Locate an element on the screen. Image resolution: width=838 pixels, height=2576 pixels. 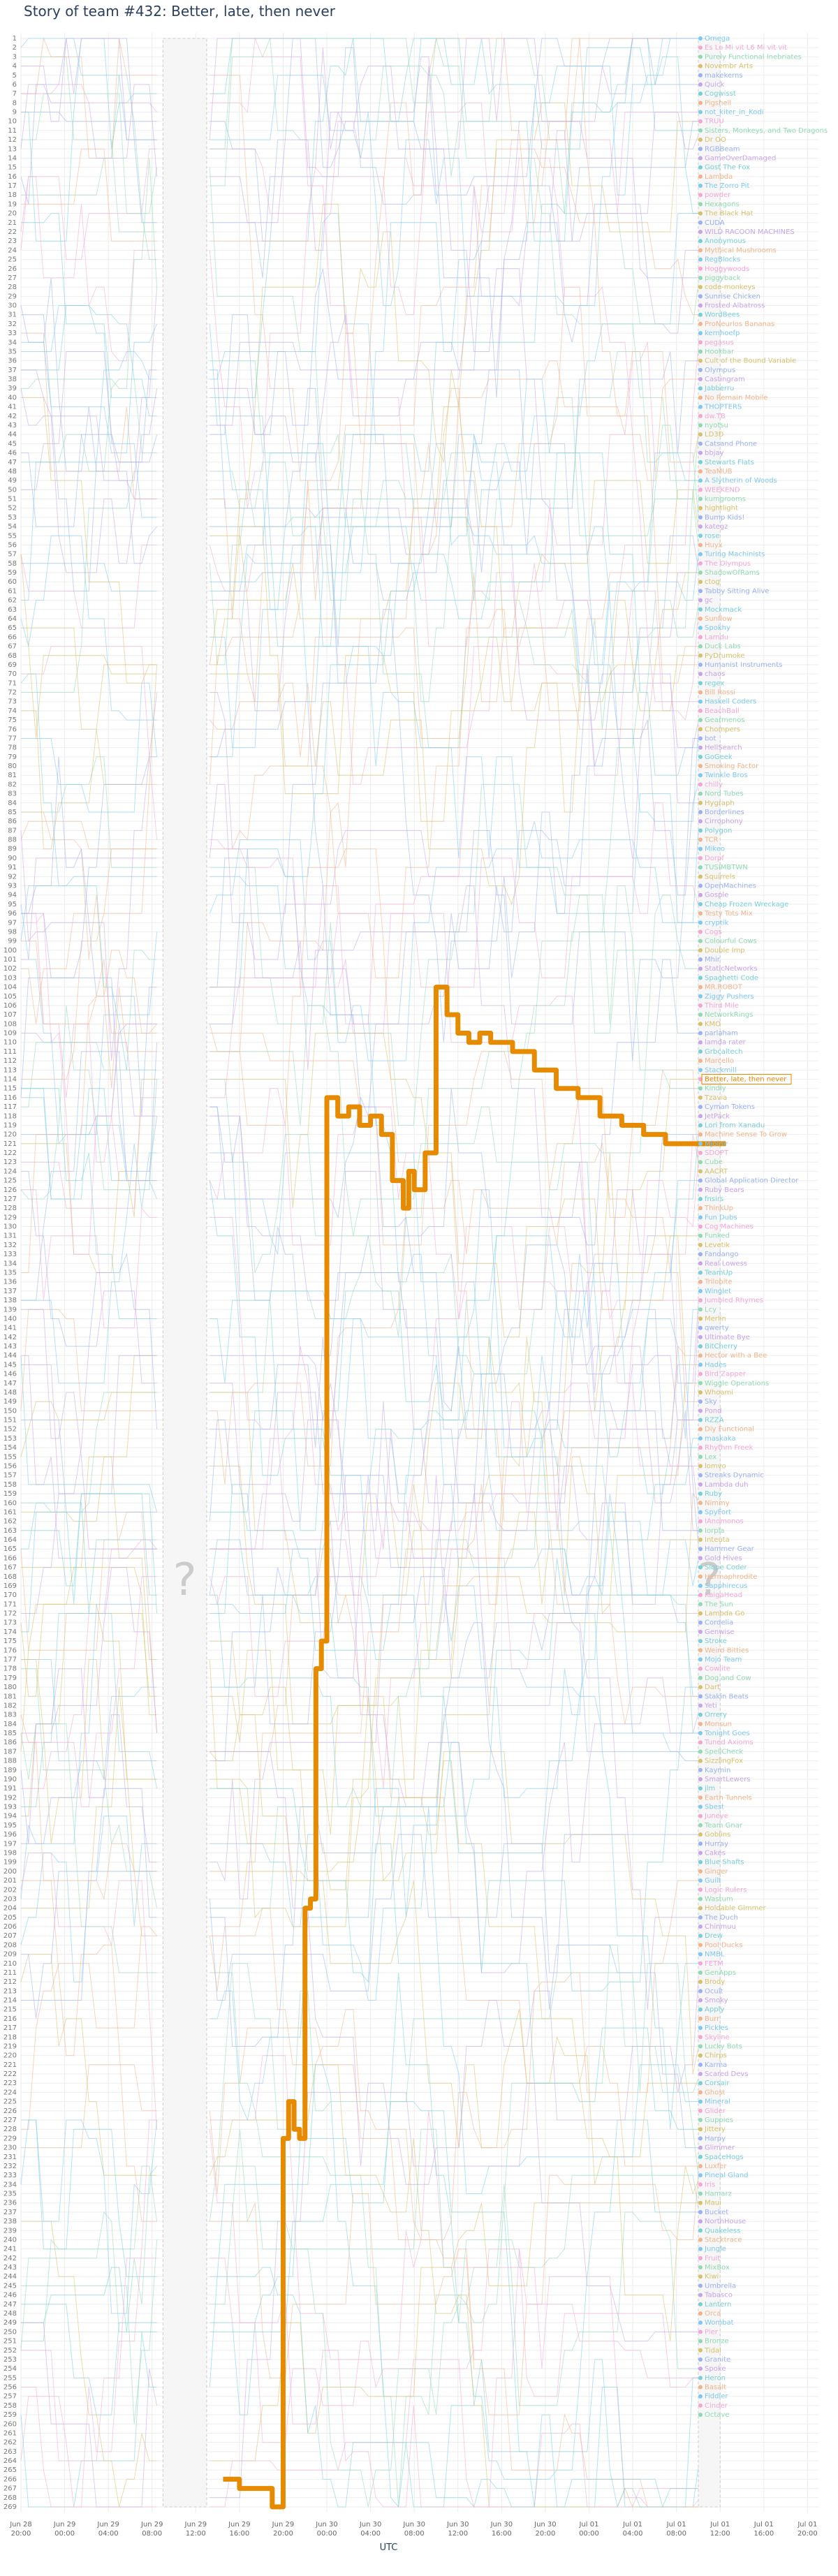
team-label: Dorpf is located at coordinates (714, 858).